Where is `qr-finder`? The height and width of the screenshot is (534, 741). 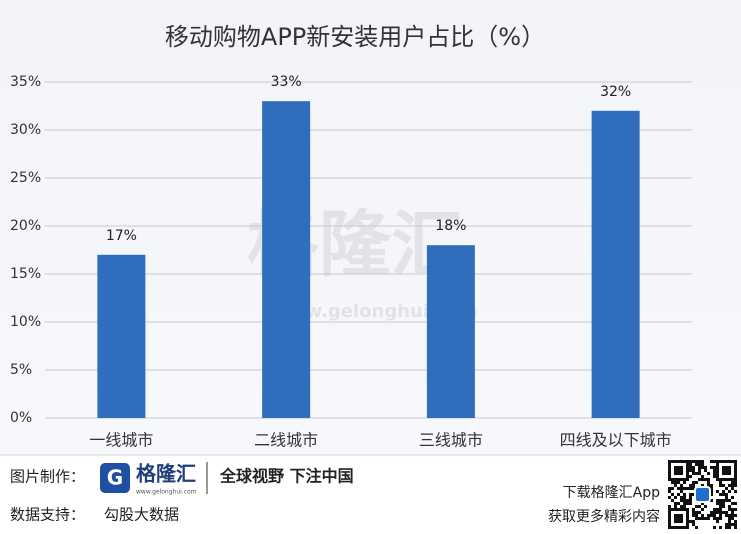
qr-finder is located at coordinates (678, 518).